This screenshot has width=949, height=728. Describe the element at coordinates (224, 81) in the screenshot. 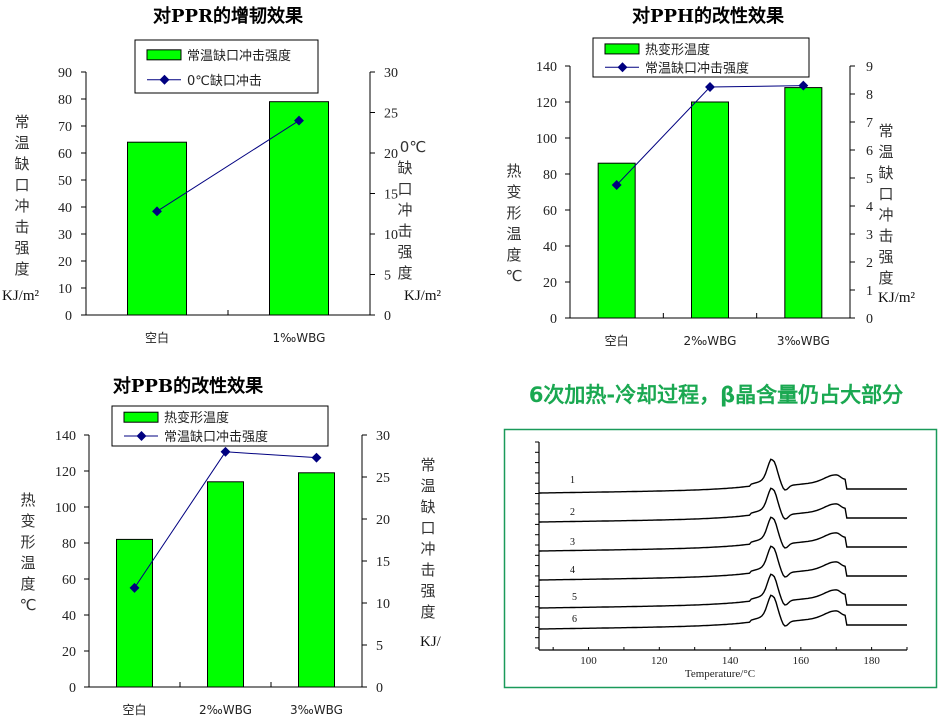

I see `legend-label: 0℃缺口冲击` at that location.